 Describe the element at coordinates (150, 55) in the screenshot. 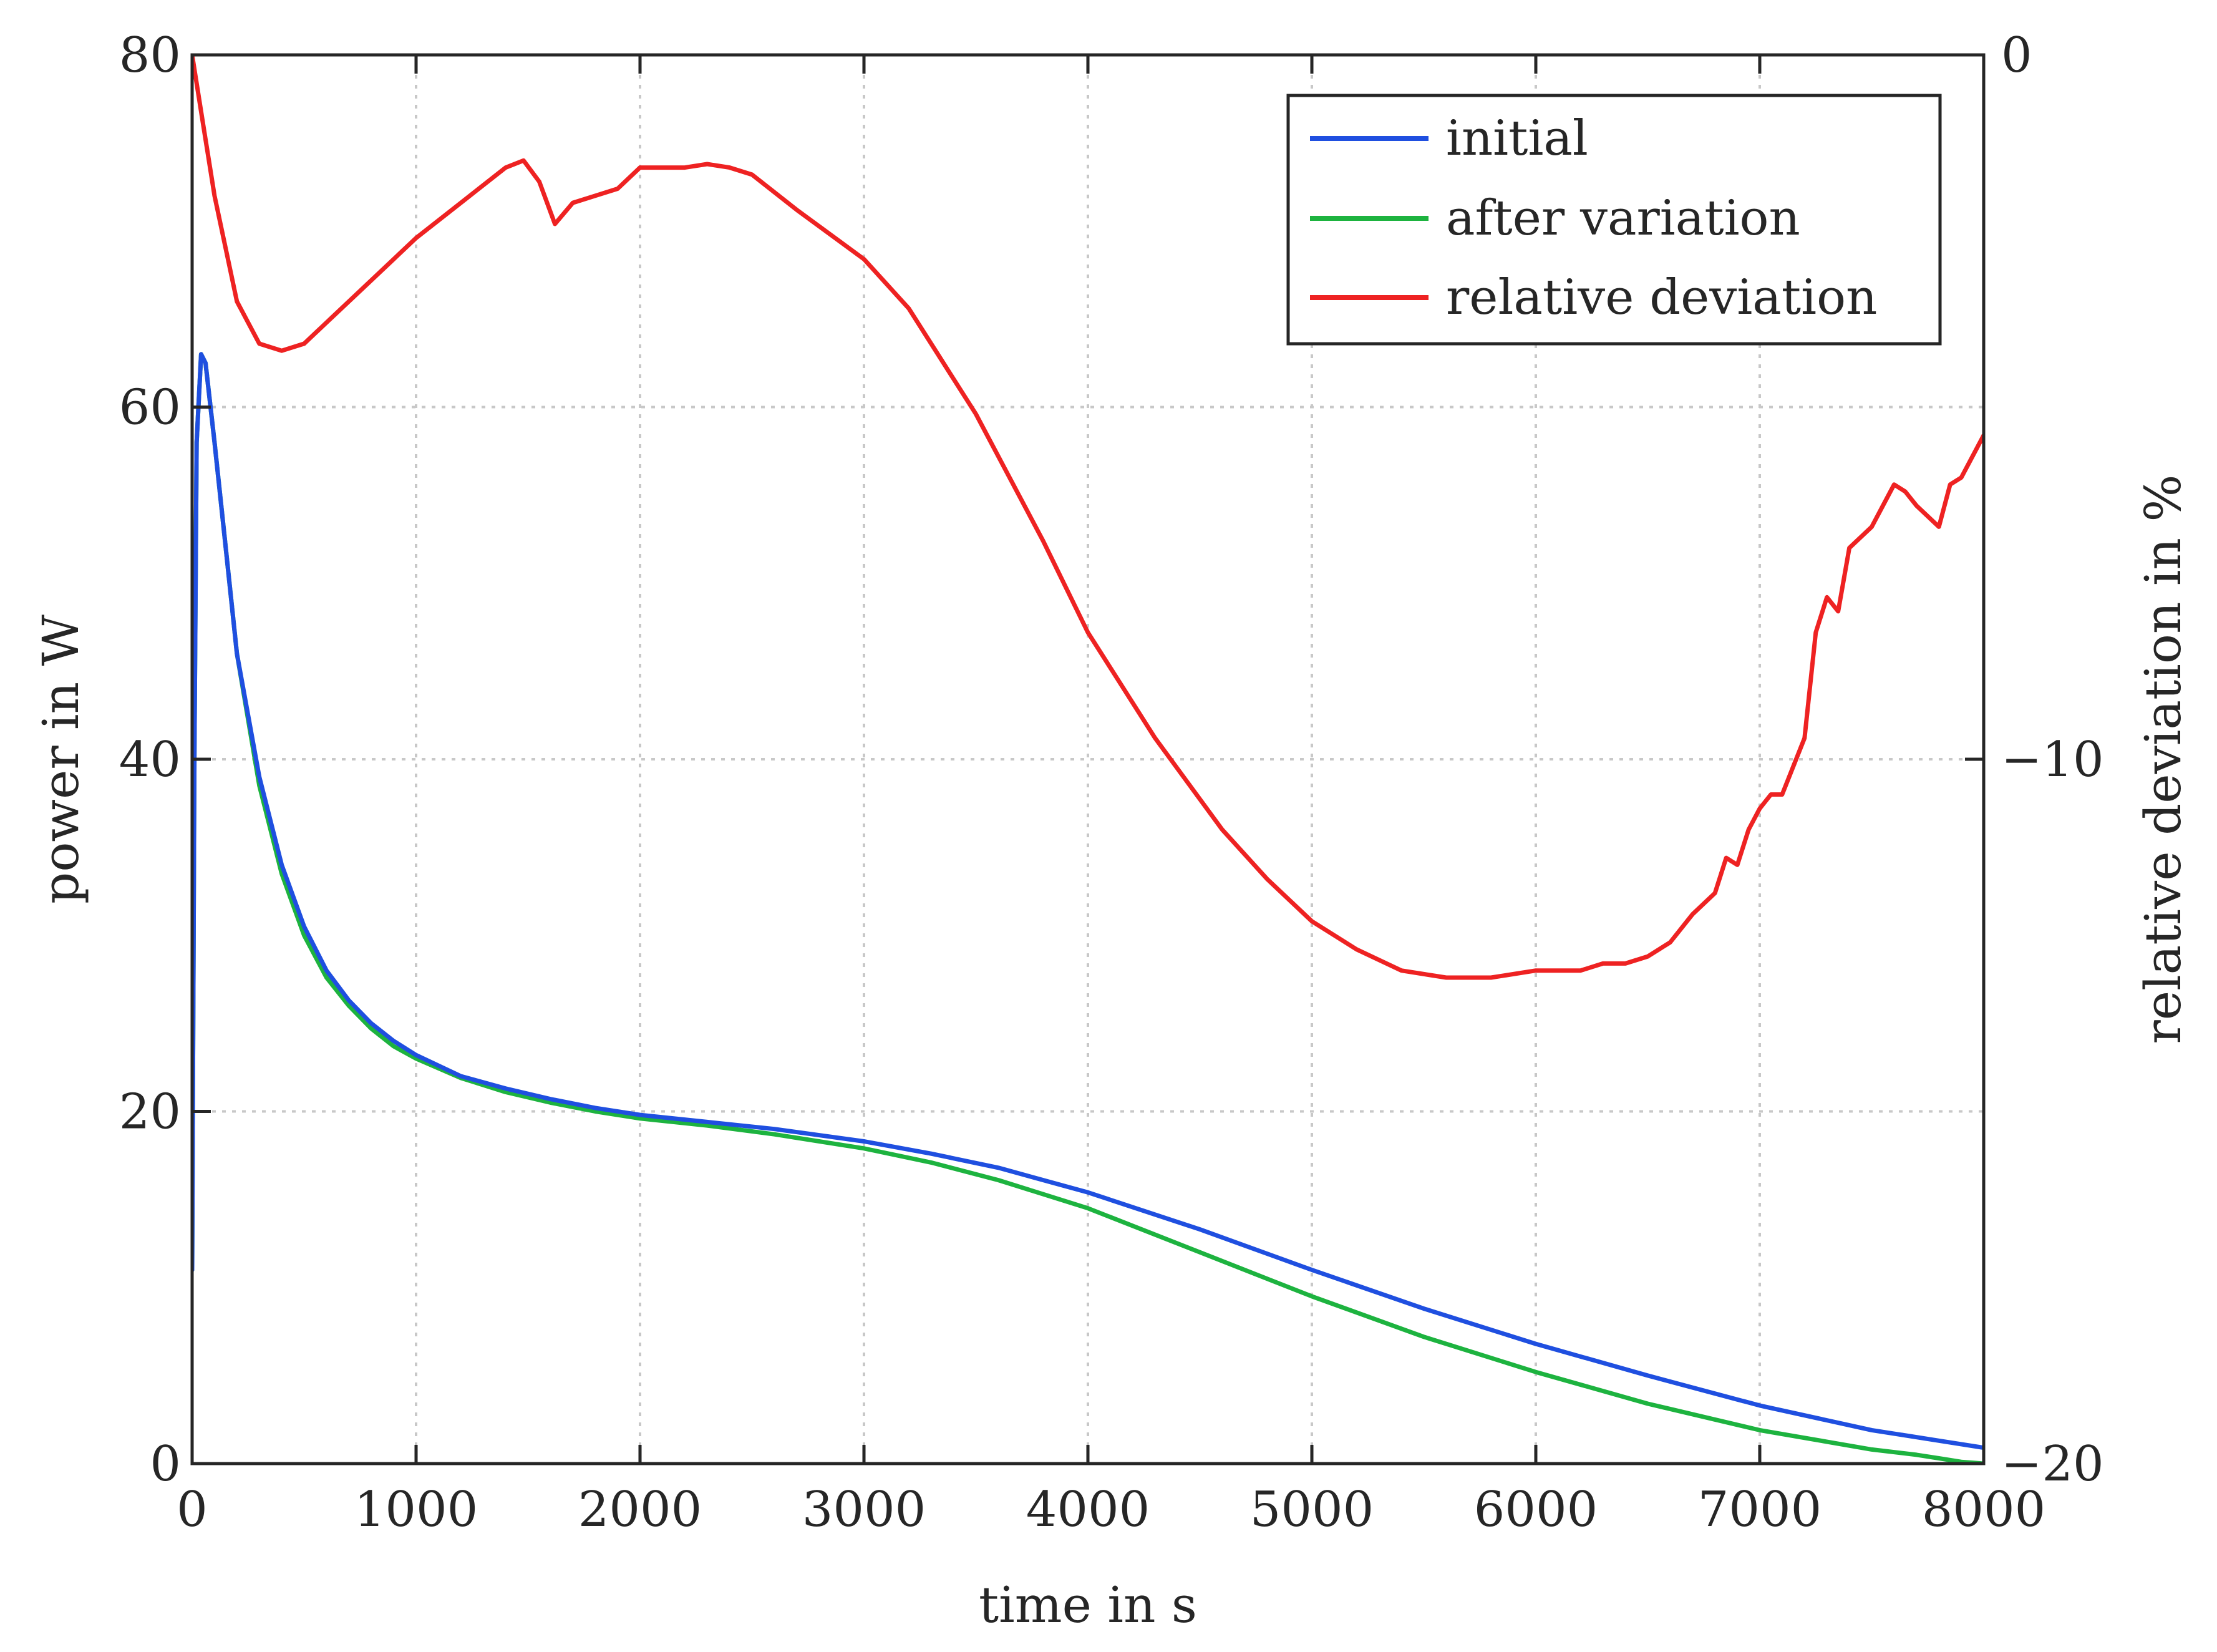

I see `y-left-tick-label-4: 80` at that location.